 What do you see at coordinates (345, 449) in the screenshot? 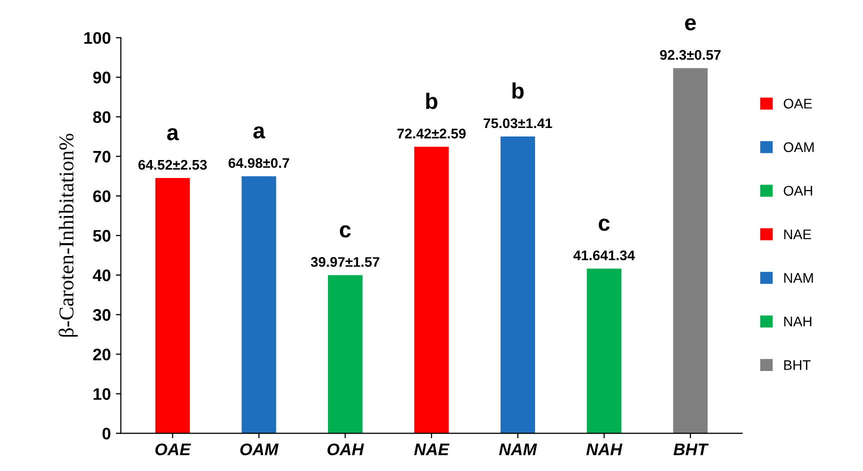
I see `x-tick-label: OAH` at bounding box center [345, 449].